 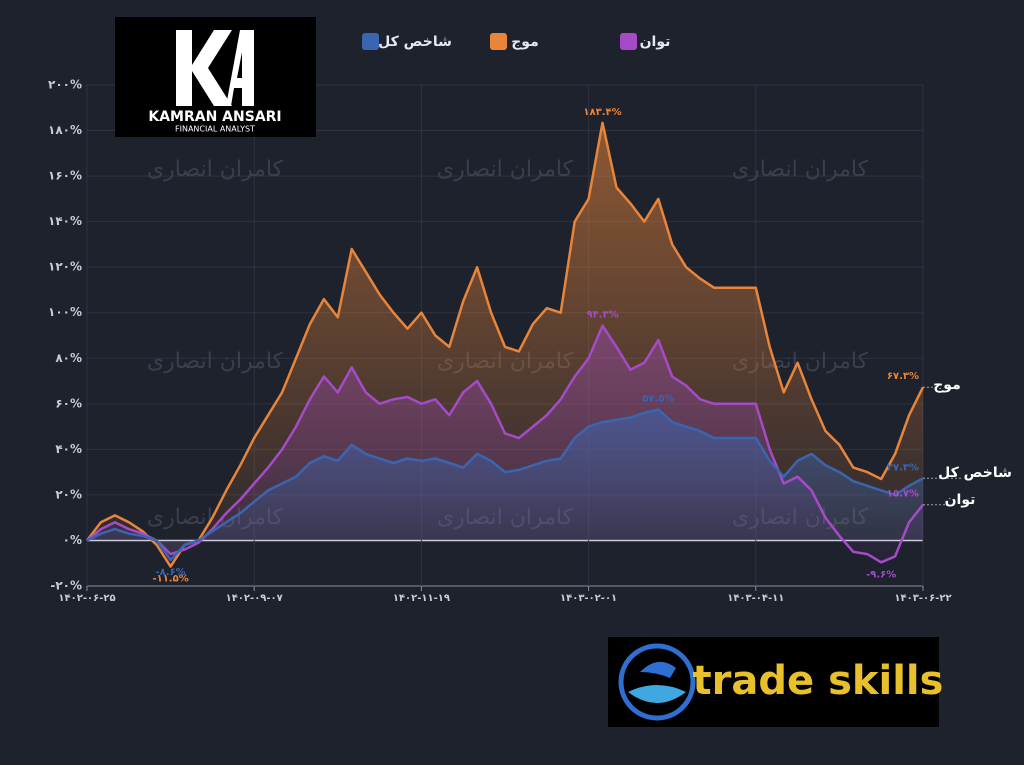 What do you see at coordinates (658, 669) in the screenshot?
I see `partner-bull` at bounding box center [658, 669].